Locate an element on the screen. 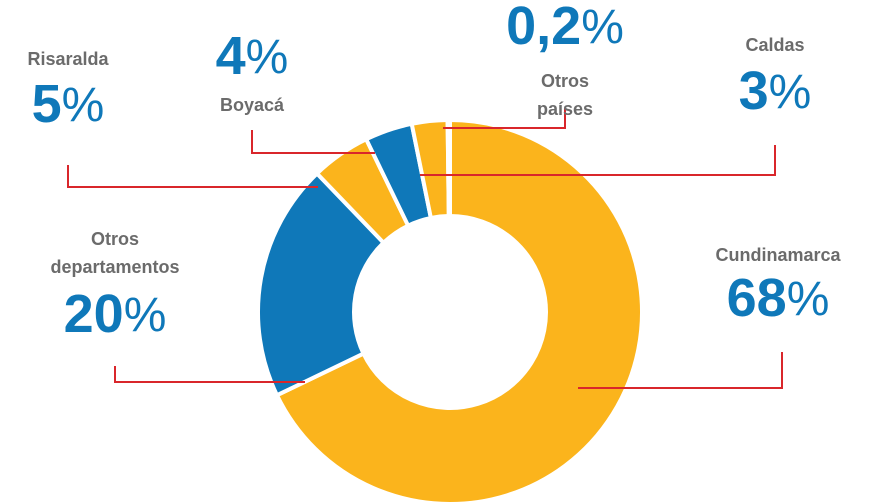 The width and height of the screenshot is (875, 503). value-number: 0,2 is located at coordinates (543, 28).